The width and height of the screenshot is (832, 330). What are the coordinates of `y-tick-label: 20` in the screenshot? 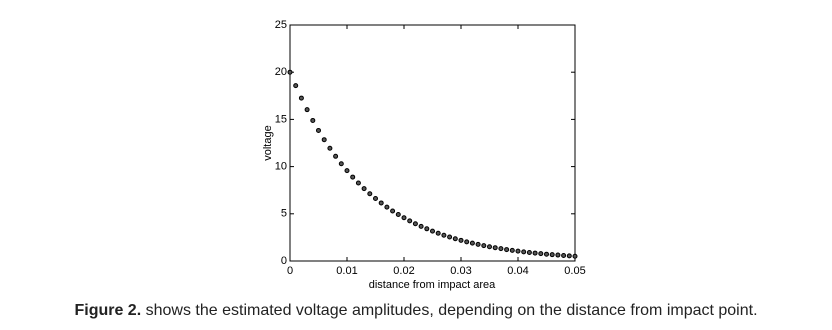 It's located at (281, 72).